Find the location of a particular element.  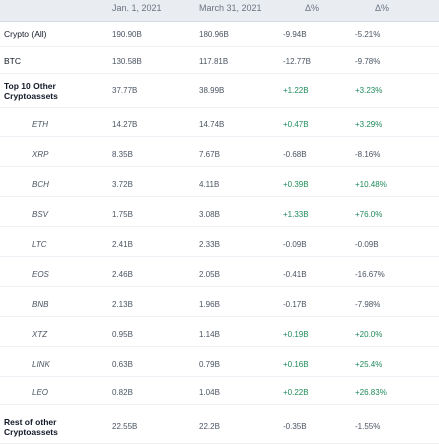

change-abs: -12.77B is located at coordinates (297, 61).